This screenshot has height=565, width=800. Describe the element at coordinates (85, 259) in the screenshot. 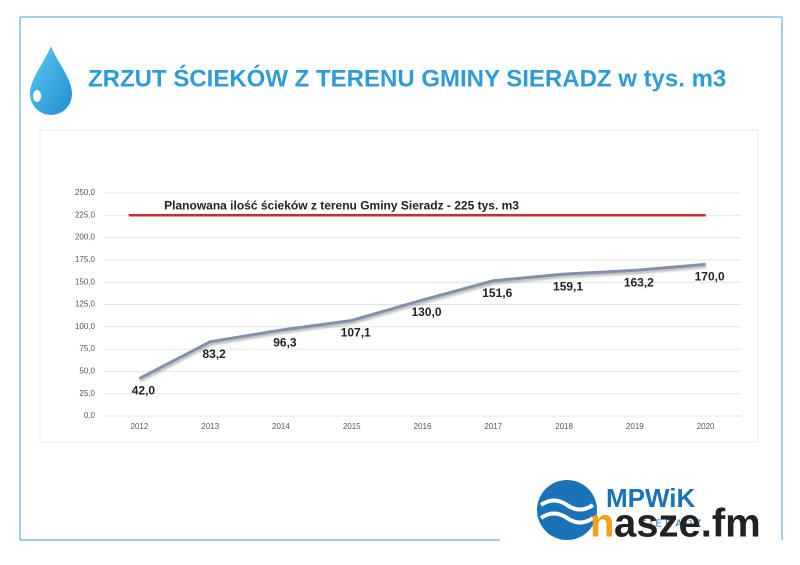

I see `y-tick-label: 175,0` at that location.